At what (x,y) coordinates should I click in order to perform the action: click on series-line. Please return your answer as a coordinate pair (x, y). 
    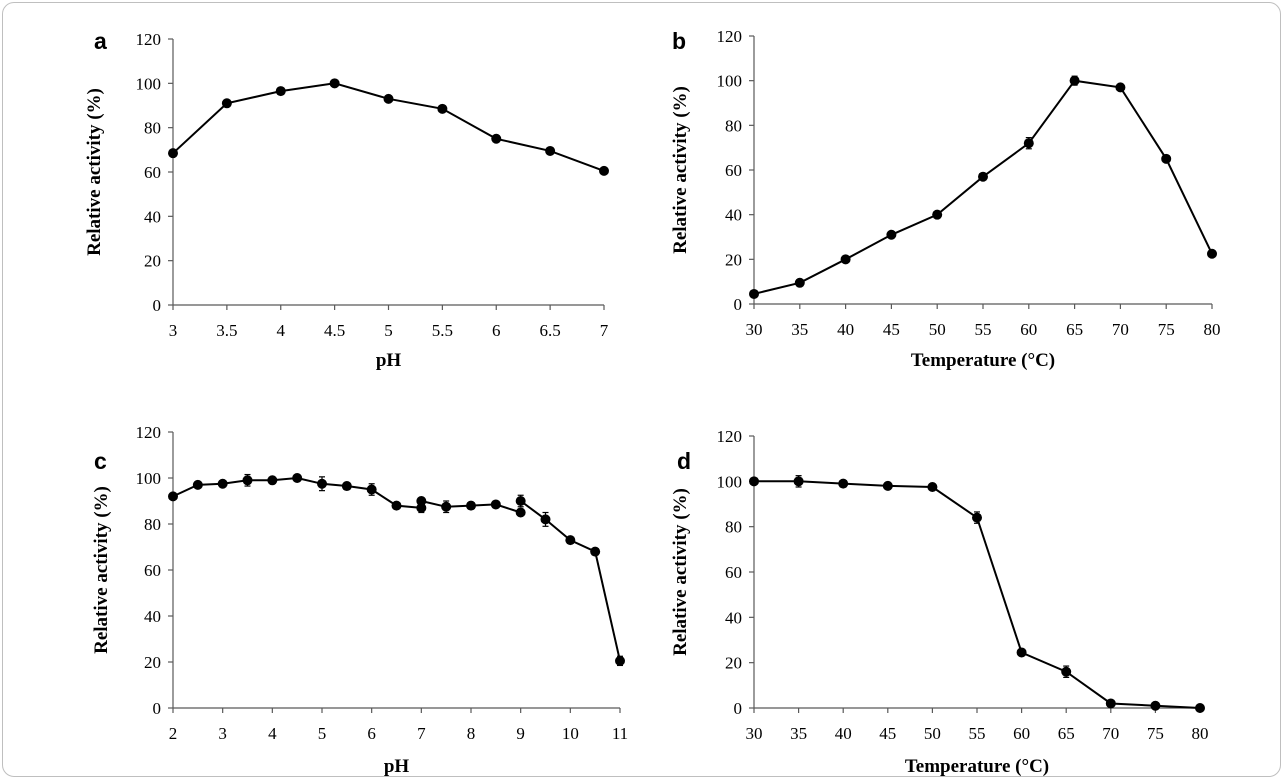
    Looking at the image, I should click on (983, 187).